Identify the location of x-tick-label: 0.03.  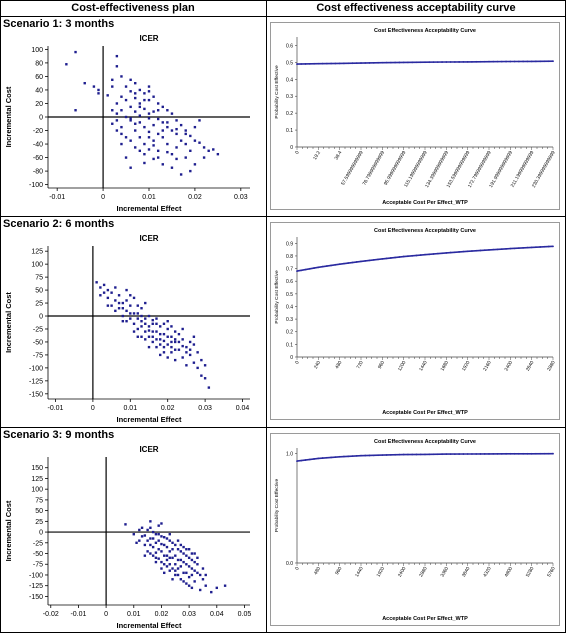
(189, 614).